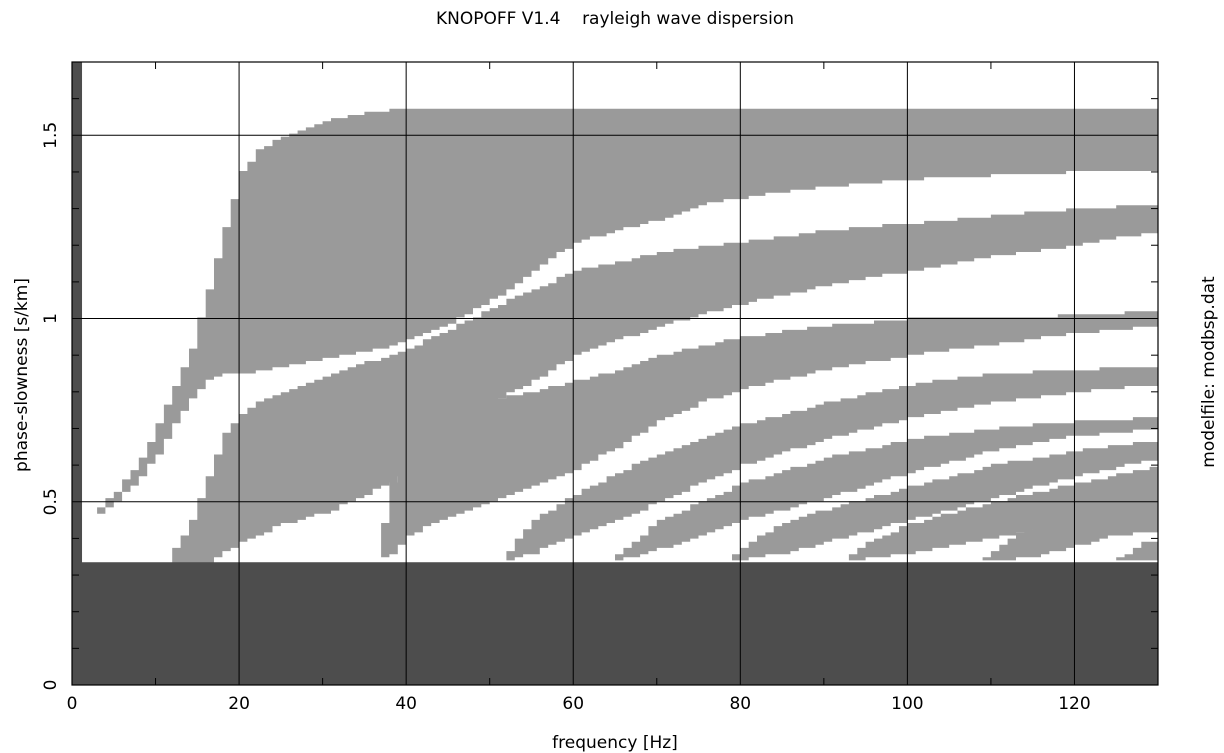  I want to click on x-tick-label: 40, so click(406, 704).